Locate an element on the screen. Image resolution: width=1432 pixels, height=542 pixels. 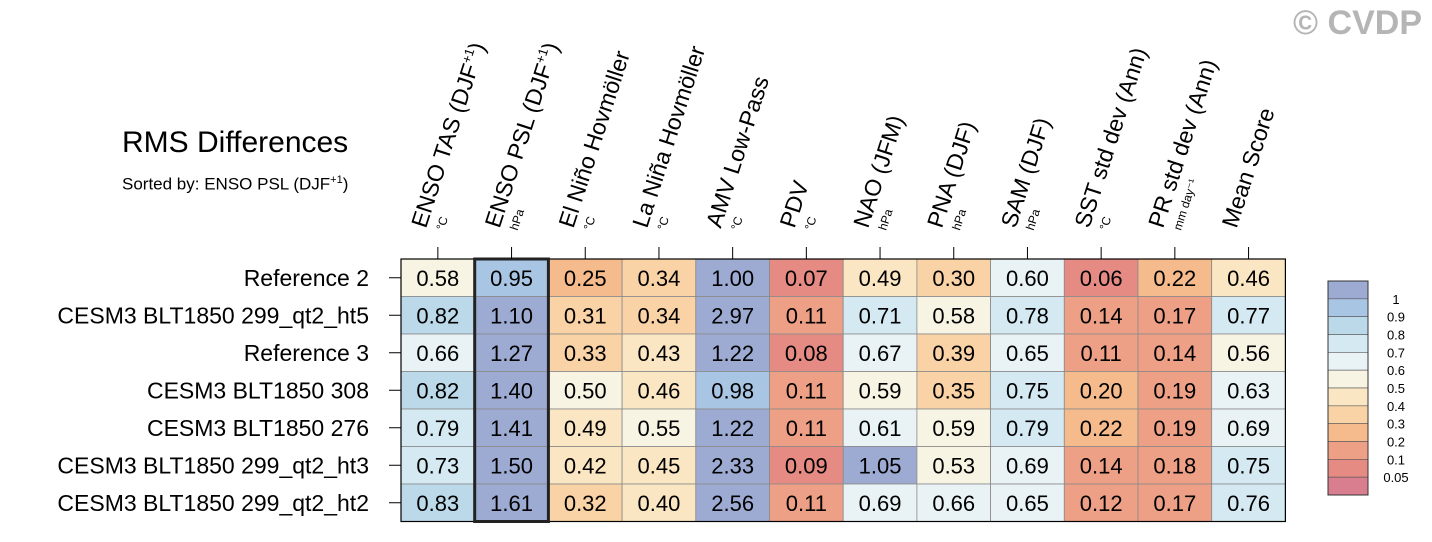
cell-value-label: 0.98 is located at coordinates (732, 390).